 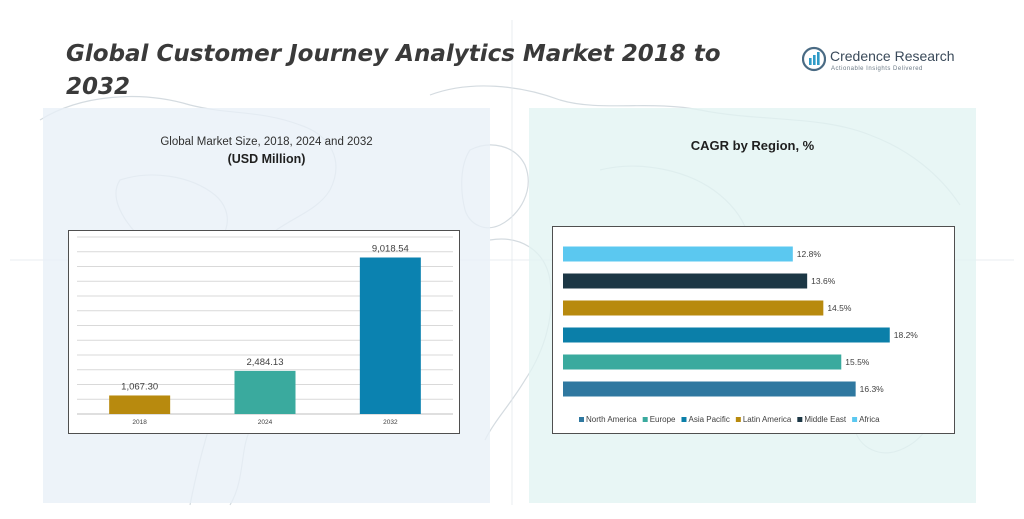 What do you see at coordinates (678, 254) in the screenshot?
I see `cagr-bar-africa` at bounding box center [678, 254].